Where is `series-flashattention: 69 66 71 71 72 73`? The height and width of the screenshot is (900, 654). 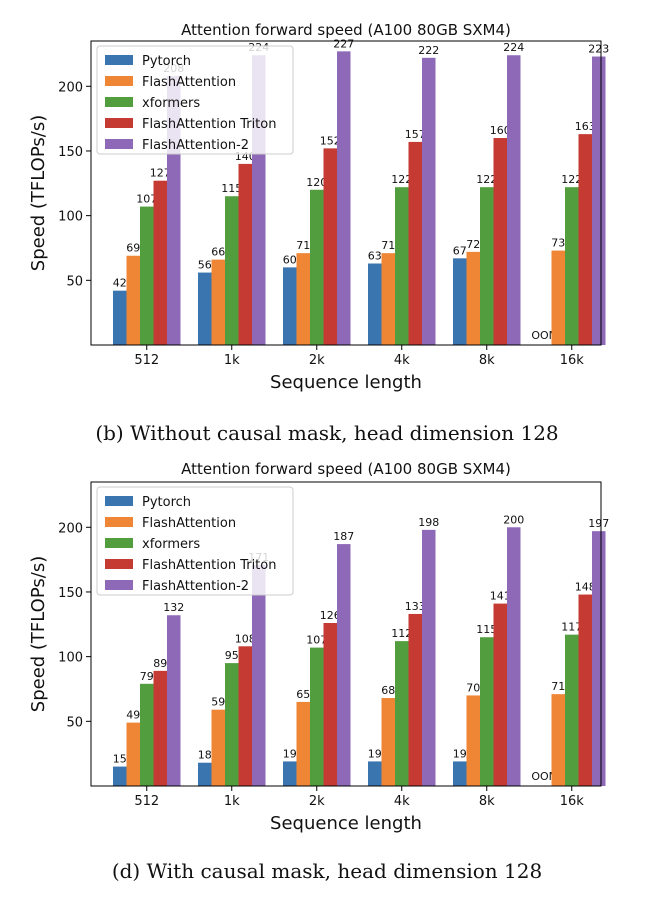 series-flashattention: 69 66 71 71 72 73 is located at coordinates (345, 291).